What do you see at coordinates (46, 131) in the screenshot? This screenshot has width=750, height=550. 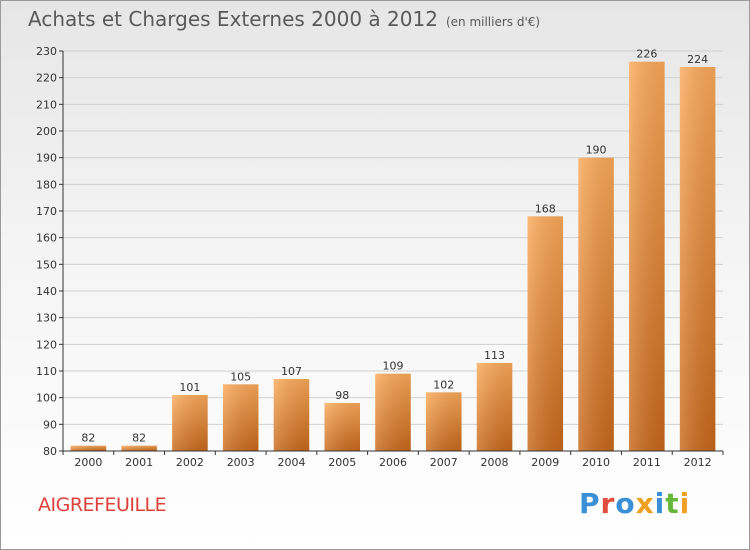 I see `y-tick-label: 200` at bounding box center [46, 131].